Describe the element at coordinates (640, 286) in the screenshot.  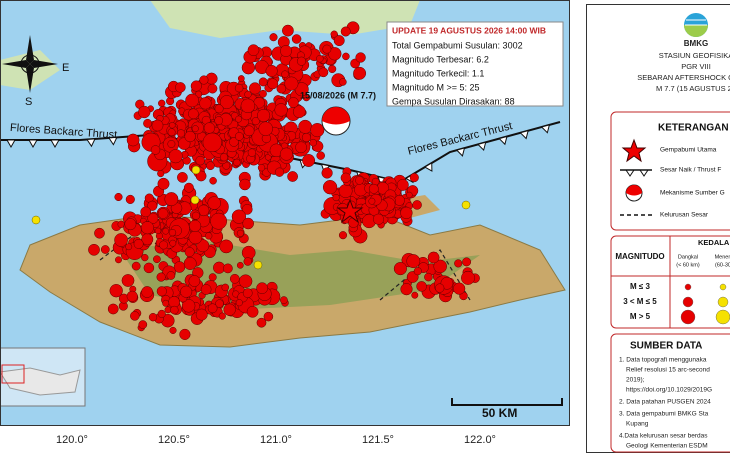
I see `magnitude-row: M ≤ 3` at that location.